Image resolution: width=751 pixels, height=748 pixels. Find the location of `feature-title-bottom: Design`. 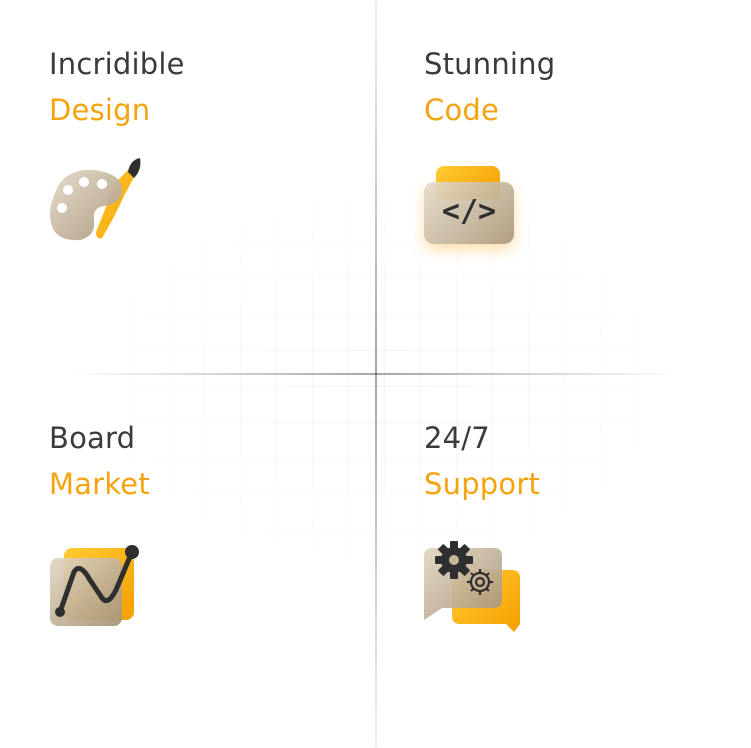

feature-title-bottom: Design is located at coordinates (100, 110).